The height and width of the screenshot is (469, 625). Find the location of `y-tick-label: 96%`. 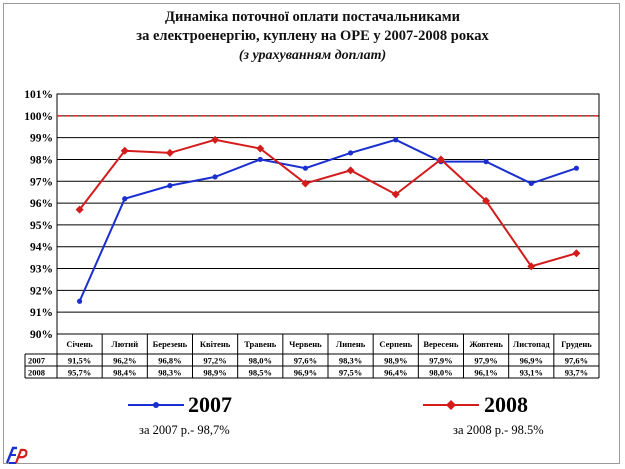

y-tick-label: 96% is located at coordinates (41, 204).